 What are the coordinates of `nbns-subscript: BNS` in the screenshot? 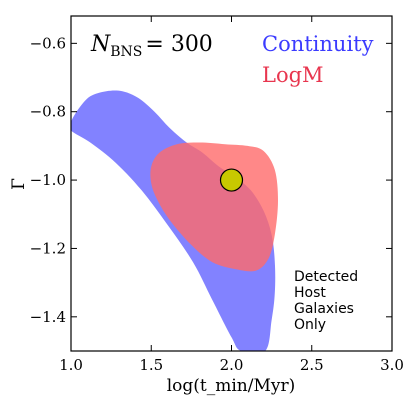 It's located at (126, 52).